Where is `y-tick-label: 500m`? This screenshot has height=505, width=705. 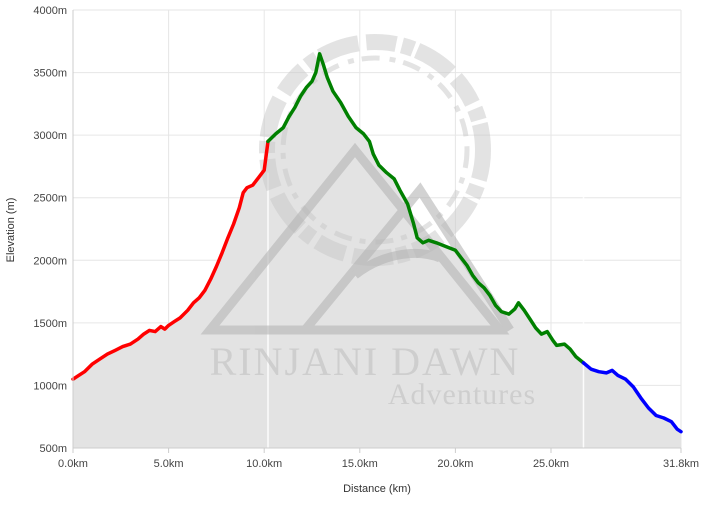 y-tick-label: 500m is located at coordinates (53, 449).